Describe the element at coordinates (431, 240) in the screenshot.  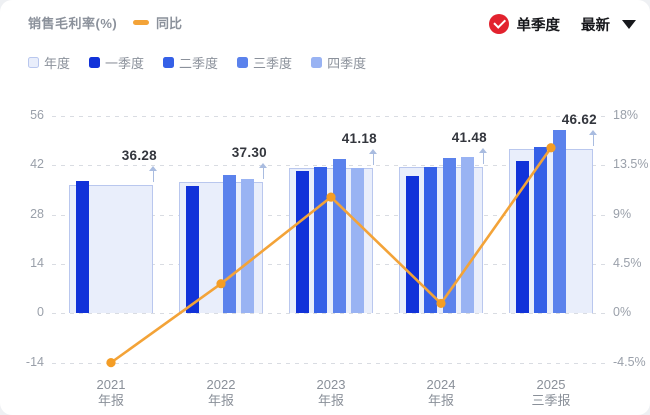
I see `quarter-bar-2024-q2` at that location.